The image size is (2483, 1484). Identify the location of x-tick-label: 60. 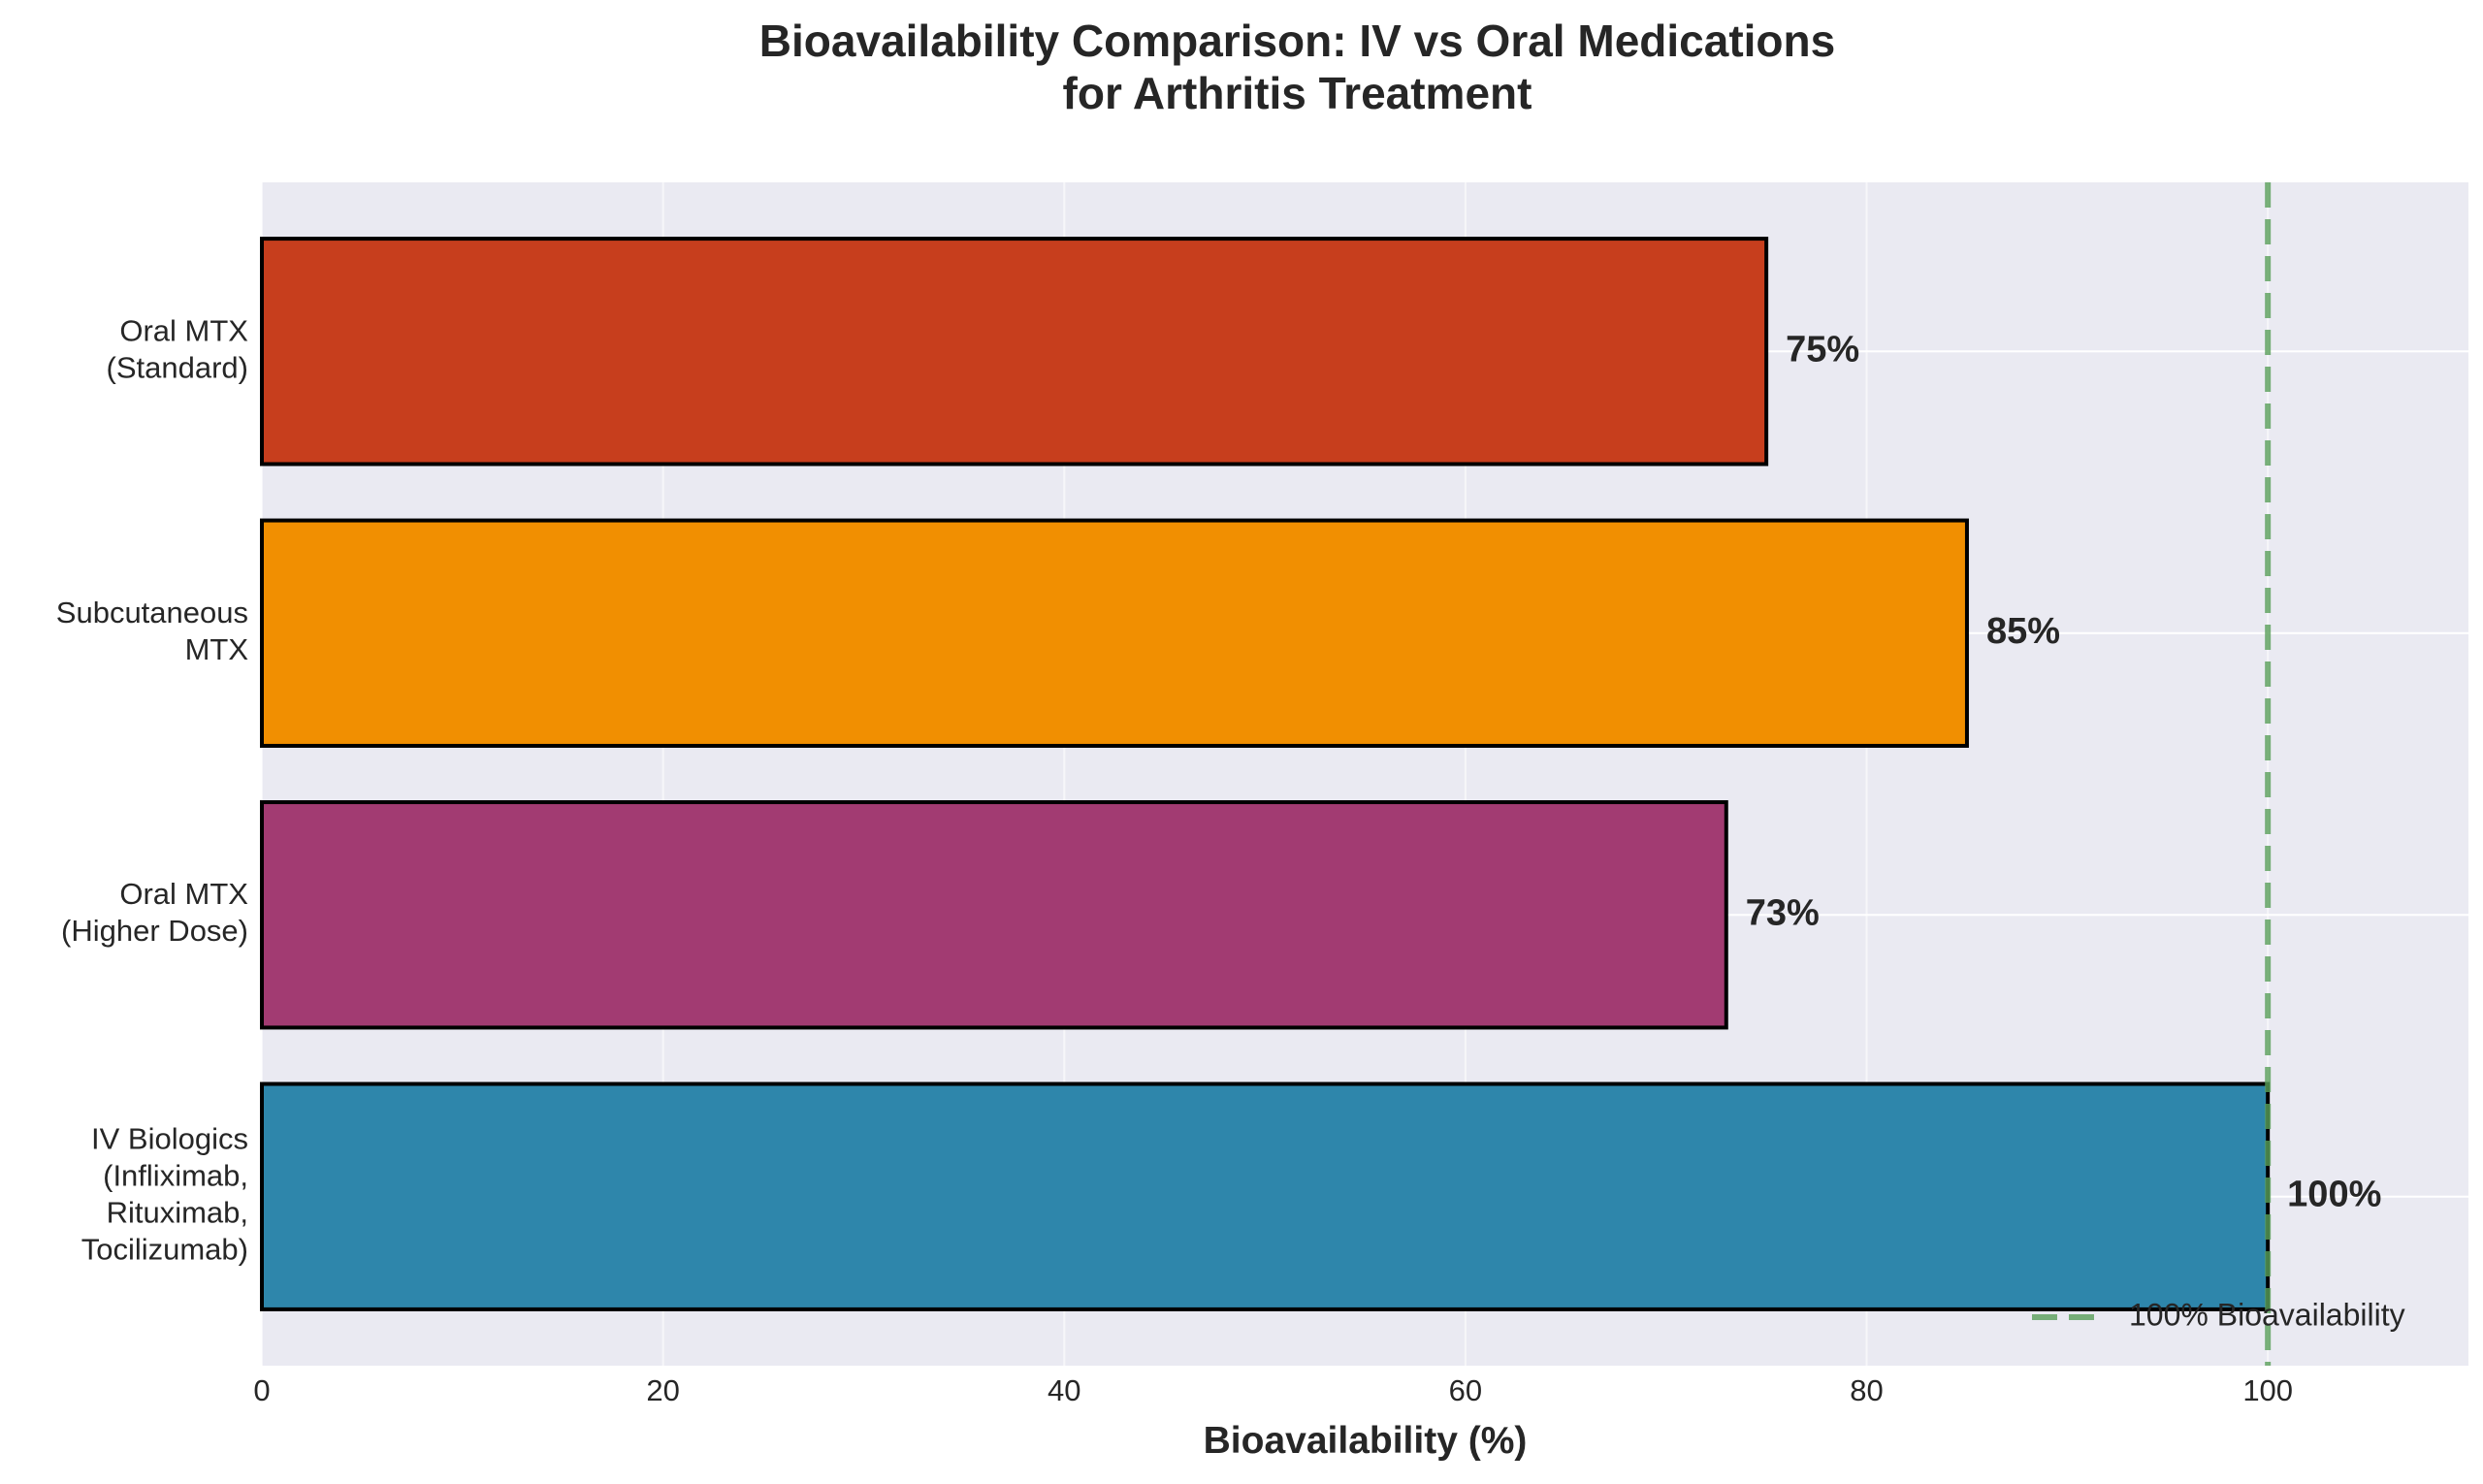
(1466, 1390).